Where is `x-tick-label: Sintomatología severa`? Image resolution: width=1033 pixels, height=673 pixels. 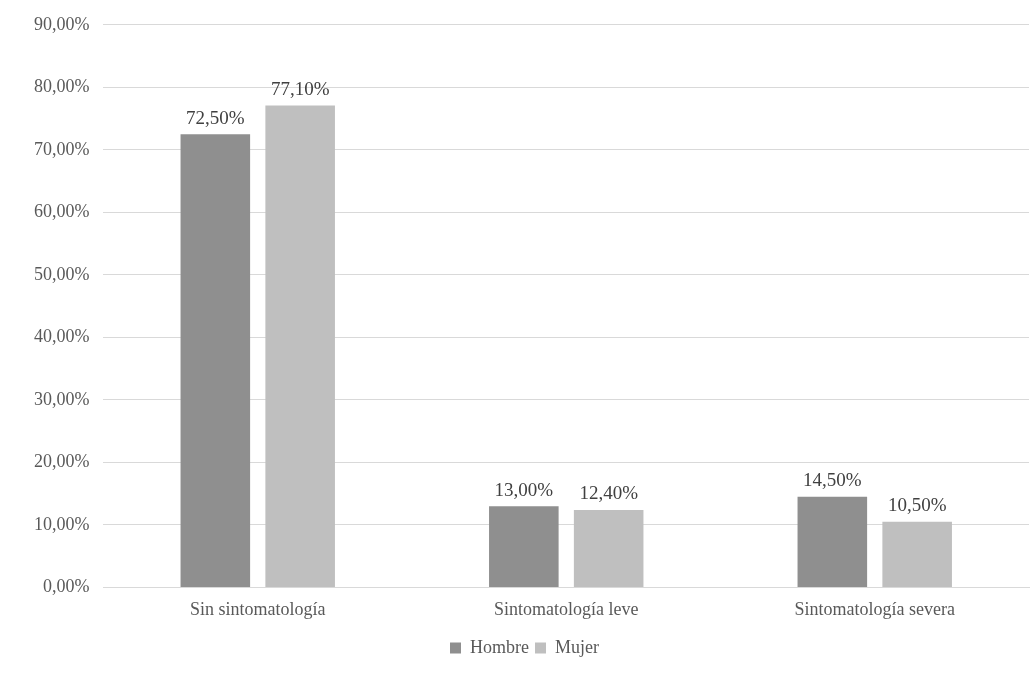 x-tick-label: Sintomatología severa is located at coordinates (874, 608).